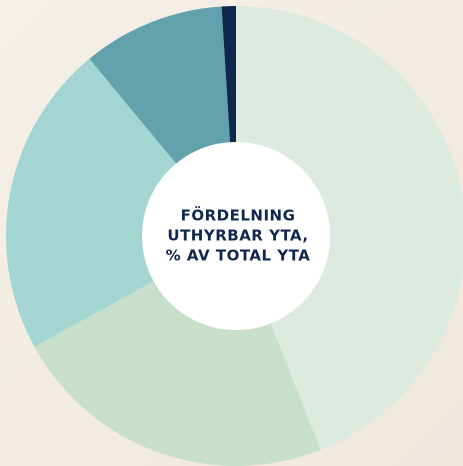 The width and height of the screenshot is (463, 466). What do you see at coordinates (238, 215) in the screenshot?
I see `center-label: FÖRDELNING` at bounding box center [238, 215].